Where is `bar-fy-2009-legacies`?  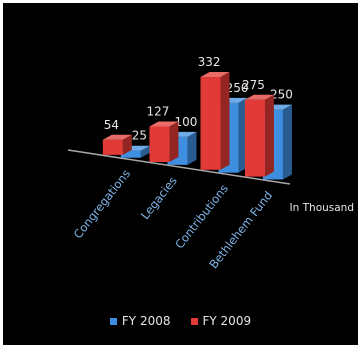 bar-fy-2009-legacies is located at coordinates (159, 144).